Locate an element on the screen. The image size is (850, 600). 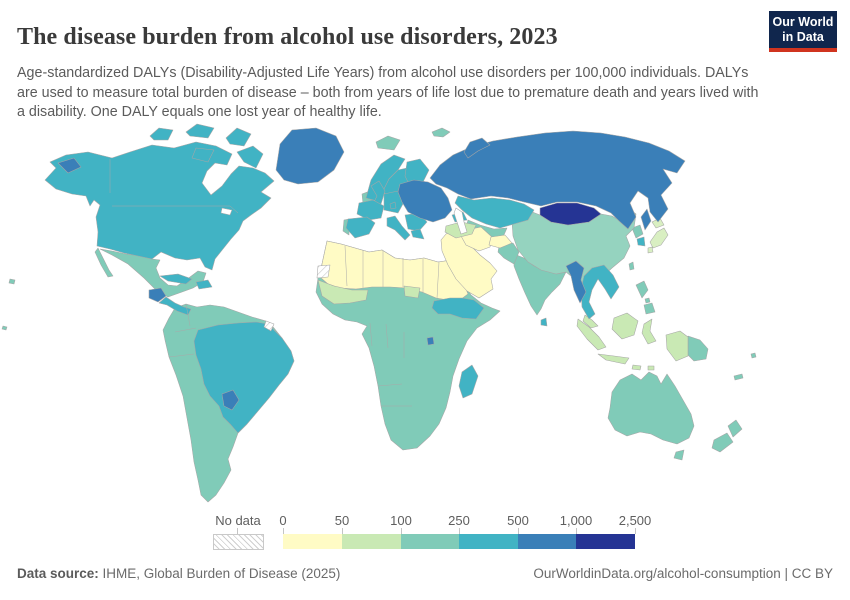
region-sakhalin is located at coordinates (646, 219).